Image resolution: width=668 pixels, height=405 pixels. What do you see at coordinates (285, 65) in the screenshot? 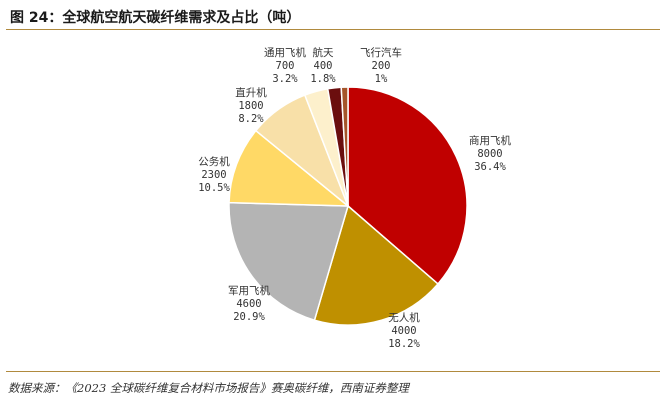
I see `slice-label-6: 通用飞机 700 3.2%` at bounding box center [285, 65].